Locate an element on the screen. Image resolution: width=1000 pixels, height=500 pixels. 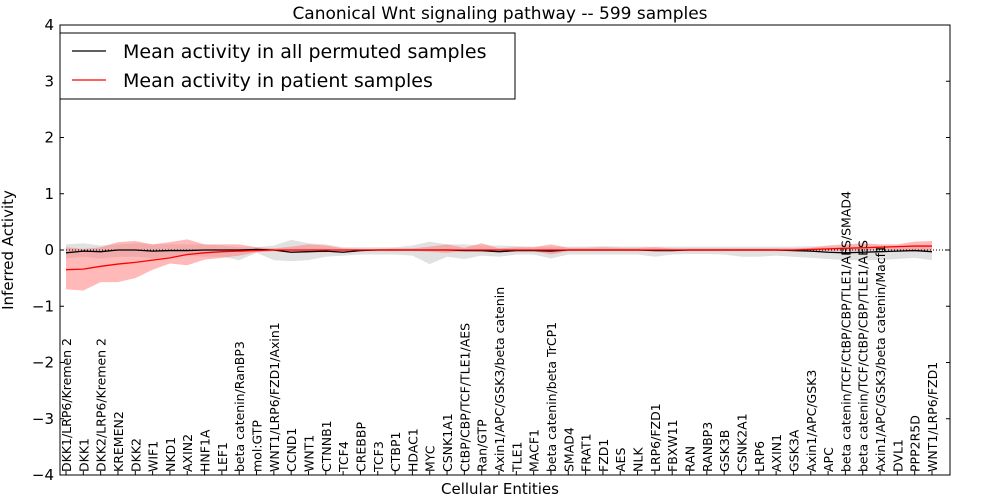
x-tick-label: APC is located at coordinates (828, 459).